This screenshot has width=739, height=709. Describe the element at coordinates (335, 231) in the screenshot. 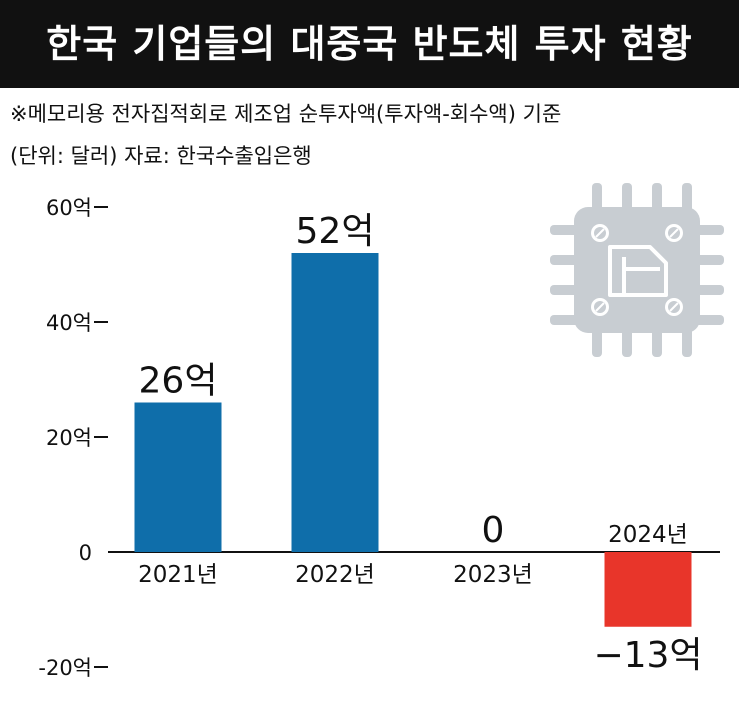

I see `value-label: 52억` at that location.